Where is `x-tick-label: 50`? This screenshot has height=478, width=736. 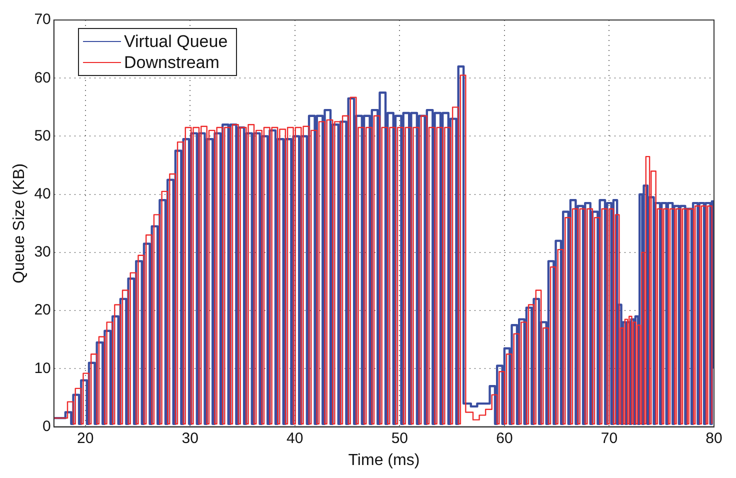 x-tick-label: 50 is located at coordinates (399, 438).